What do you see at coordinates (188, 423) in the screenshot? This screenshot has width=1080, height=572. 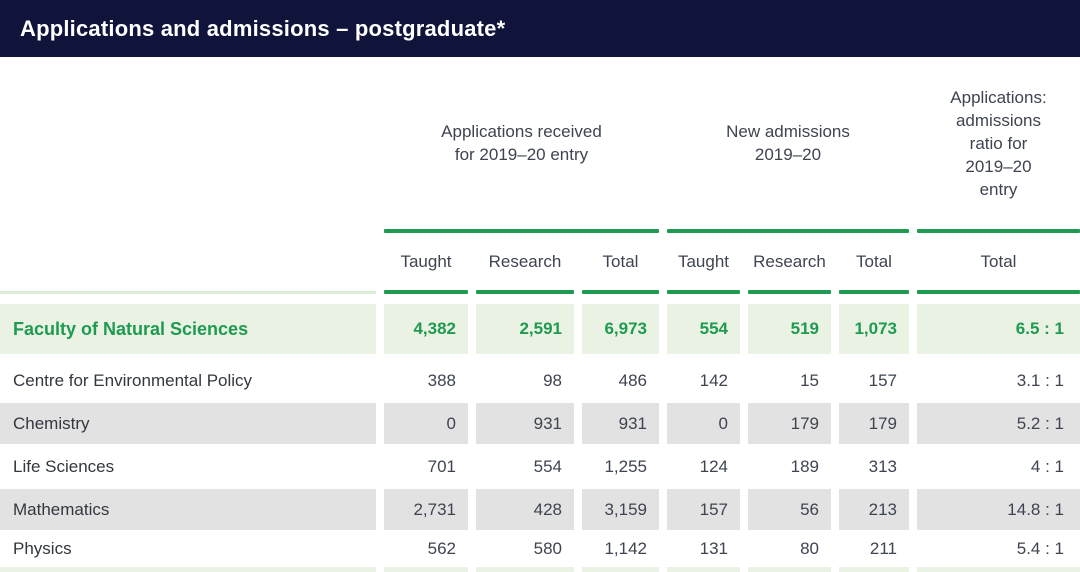 I see `row-label: Chemistry` at bounding box center [188, 423].